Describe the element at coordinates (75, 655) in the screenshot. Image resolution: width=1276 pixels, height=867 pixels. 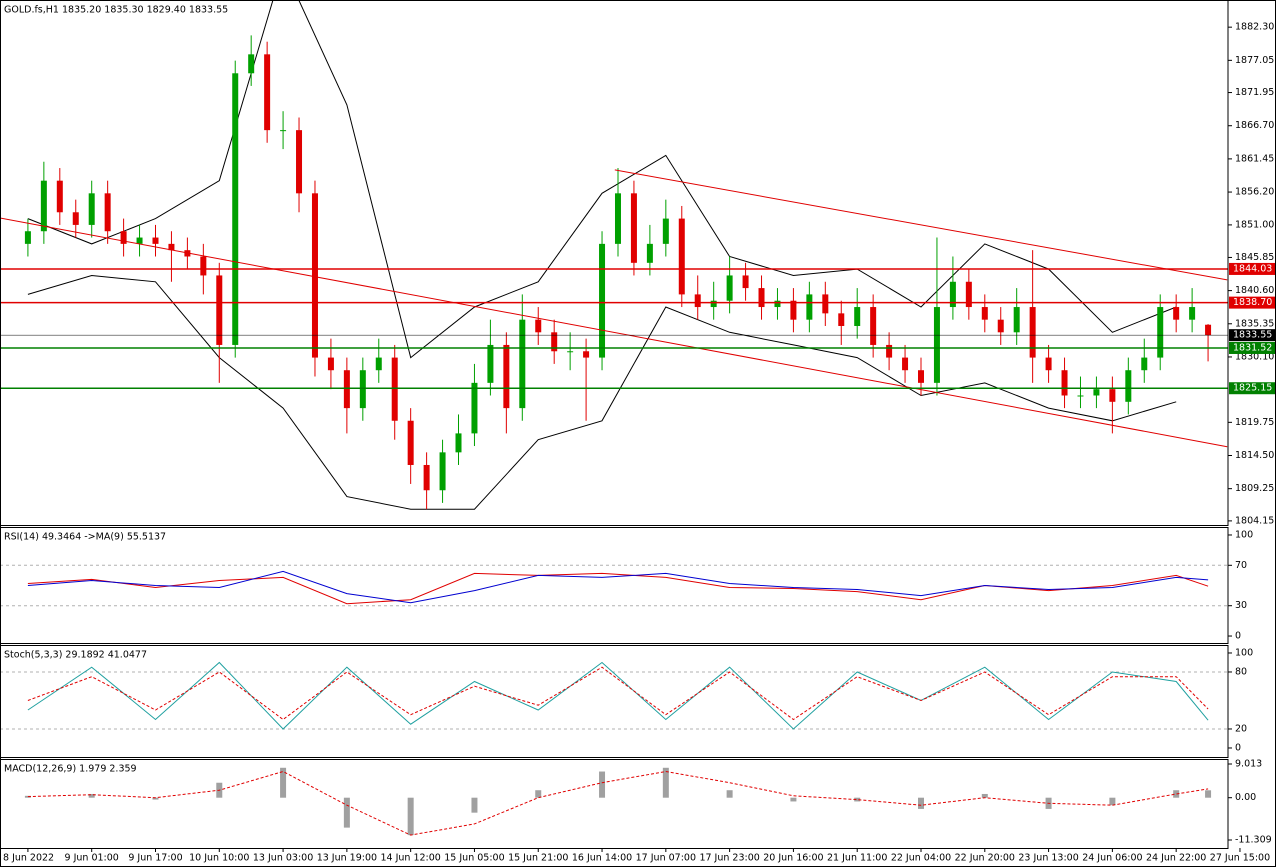
I see `panel-title: Stoch(5,3,3) 29.1892 41.0477` at that location.